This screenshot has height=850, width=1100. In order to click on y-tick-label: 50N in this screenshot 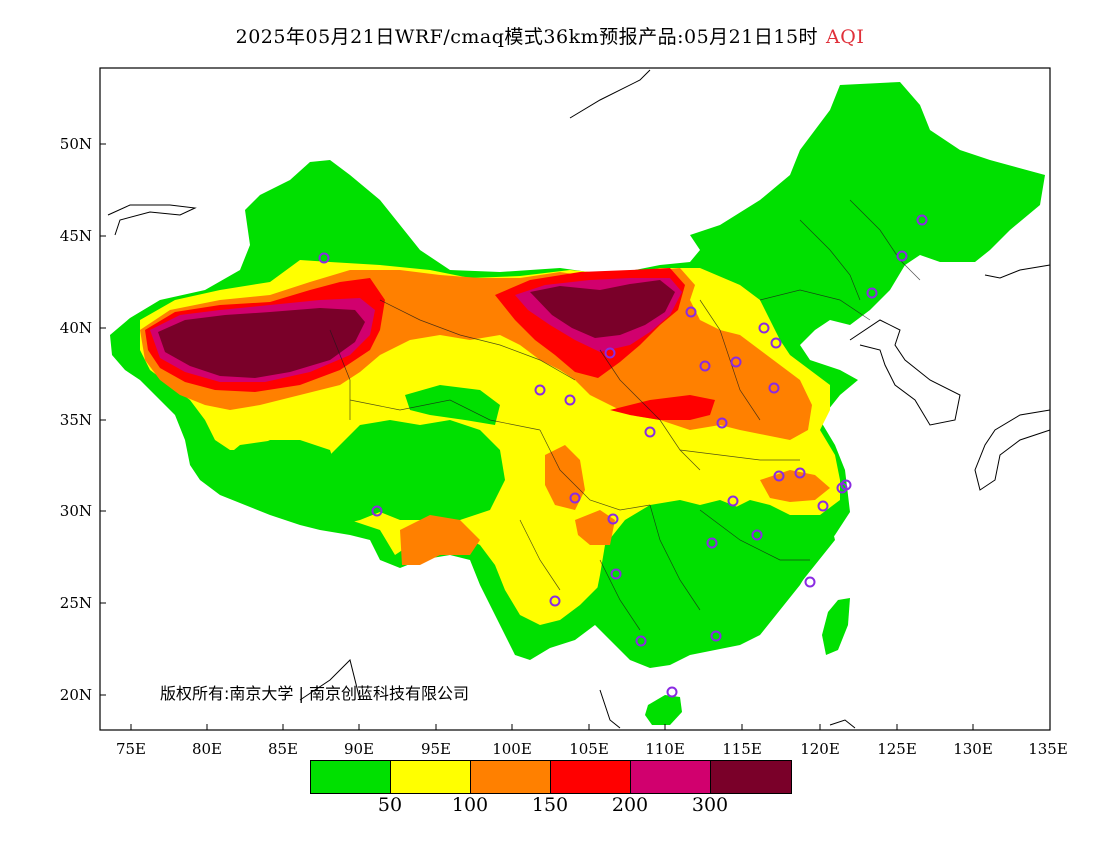, I will do `click(76, 144)`.